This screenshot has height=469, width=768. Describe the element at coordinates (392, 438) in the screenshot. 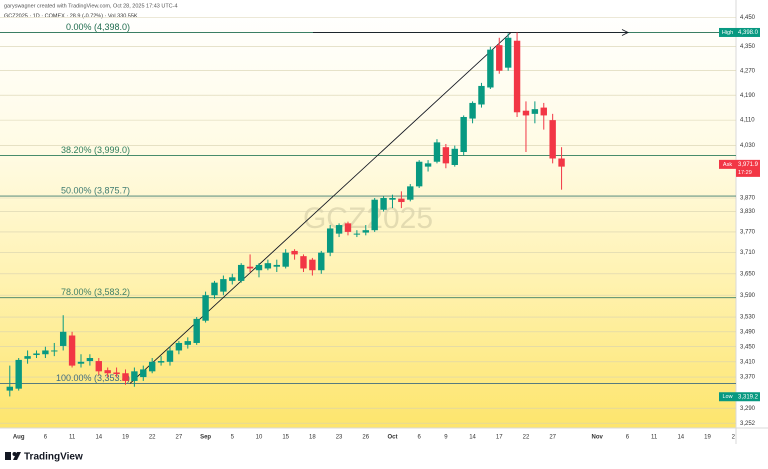

I see `x-tick-label: Oct` at that location.